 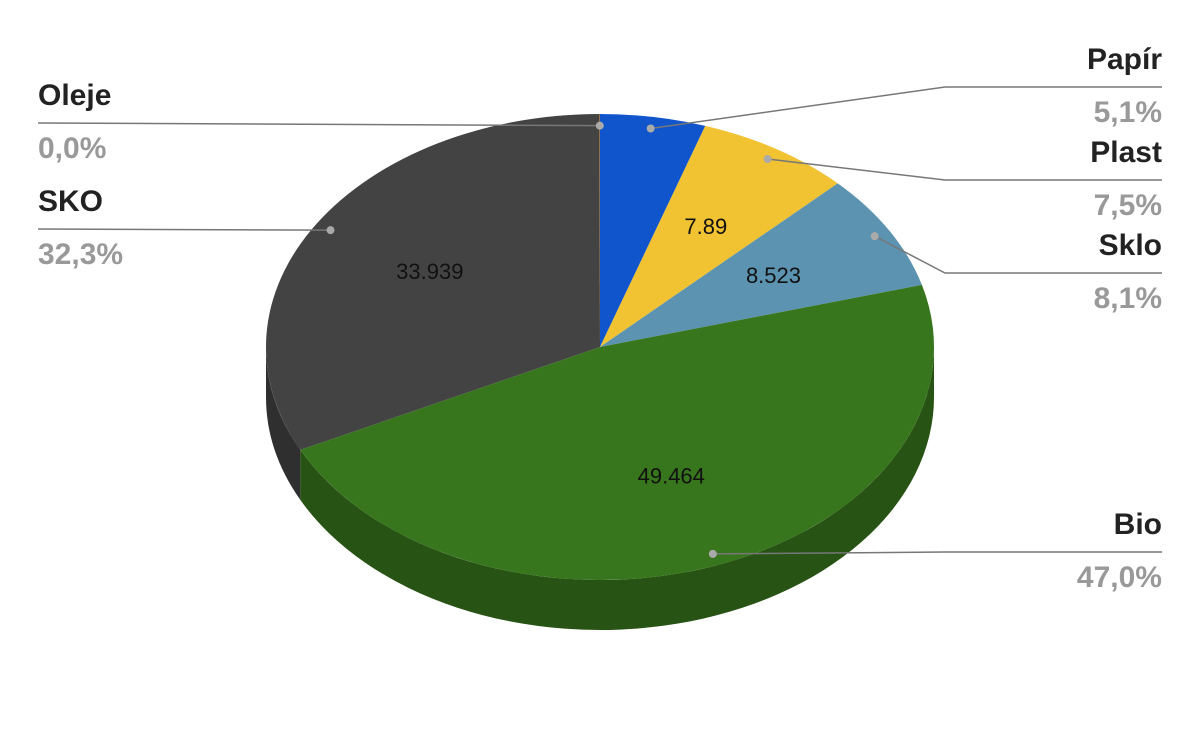 I want to click on value-label: 33.939, so click(x=429, y=271).